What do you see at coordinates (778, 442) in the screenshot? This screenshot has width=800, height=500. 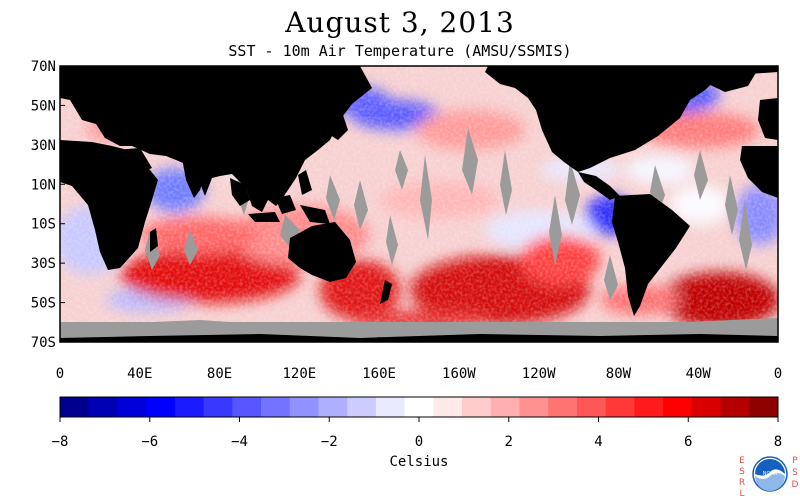 I see `colorbar-tick-label: 8` at bounding box center [778, 442].